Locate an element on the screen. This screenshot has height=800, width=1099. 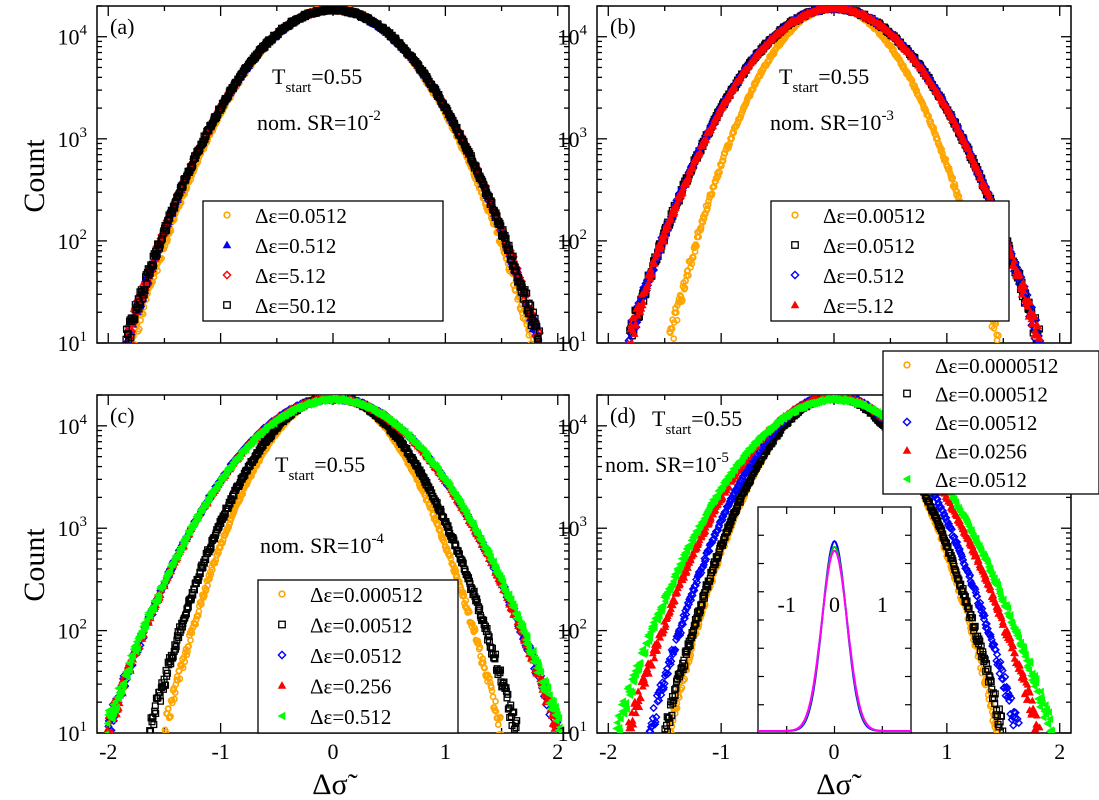
SR-exponent: -2 is located at coordinates (374, 116).